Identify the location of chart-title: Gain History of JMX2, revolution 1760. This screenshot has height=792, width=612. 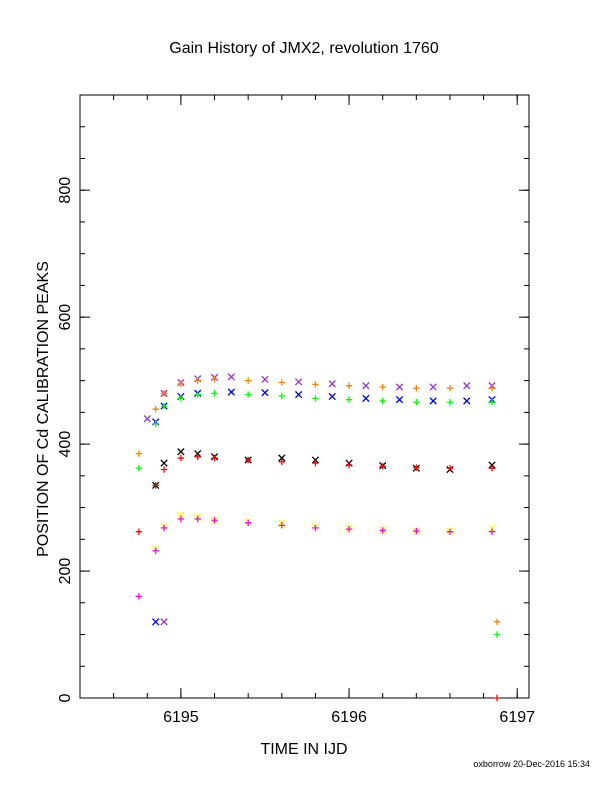
(304, 48).